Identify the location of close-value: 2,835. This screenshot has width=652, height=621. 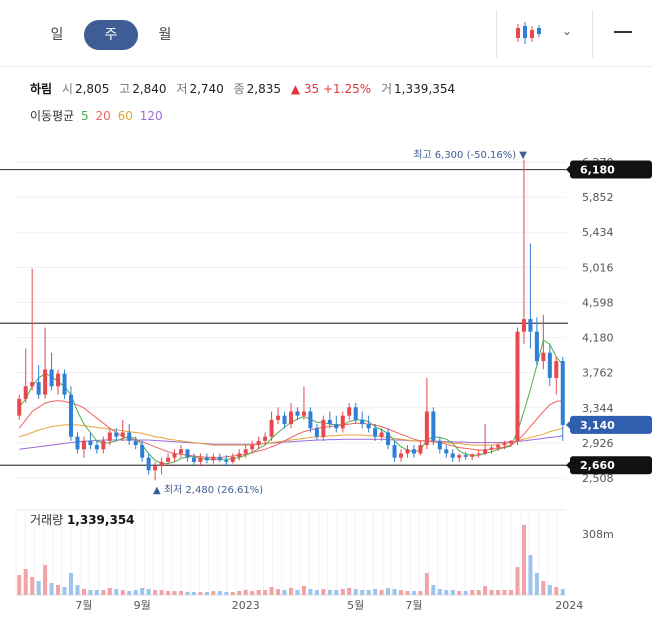
(264, 89).